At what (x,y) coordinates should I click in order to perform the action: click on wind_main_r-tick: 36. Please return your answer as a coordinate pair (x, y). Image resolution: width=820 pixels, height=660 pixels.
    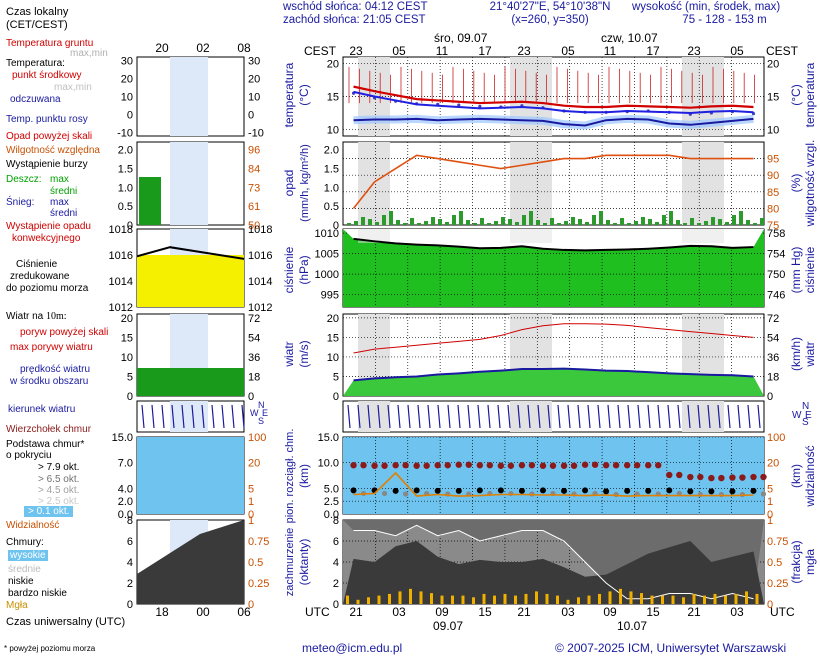
    Looking at the image, I should click on (773, 358).